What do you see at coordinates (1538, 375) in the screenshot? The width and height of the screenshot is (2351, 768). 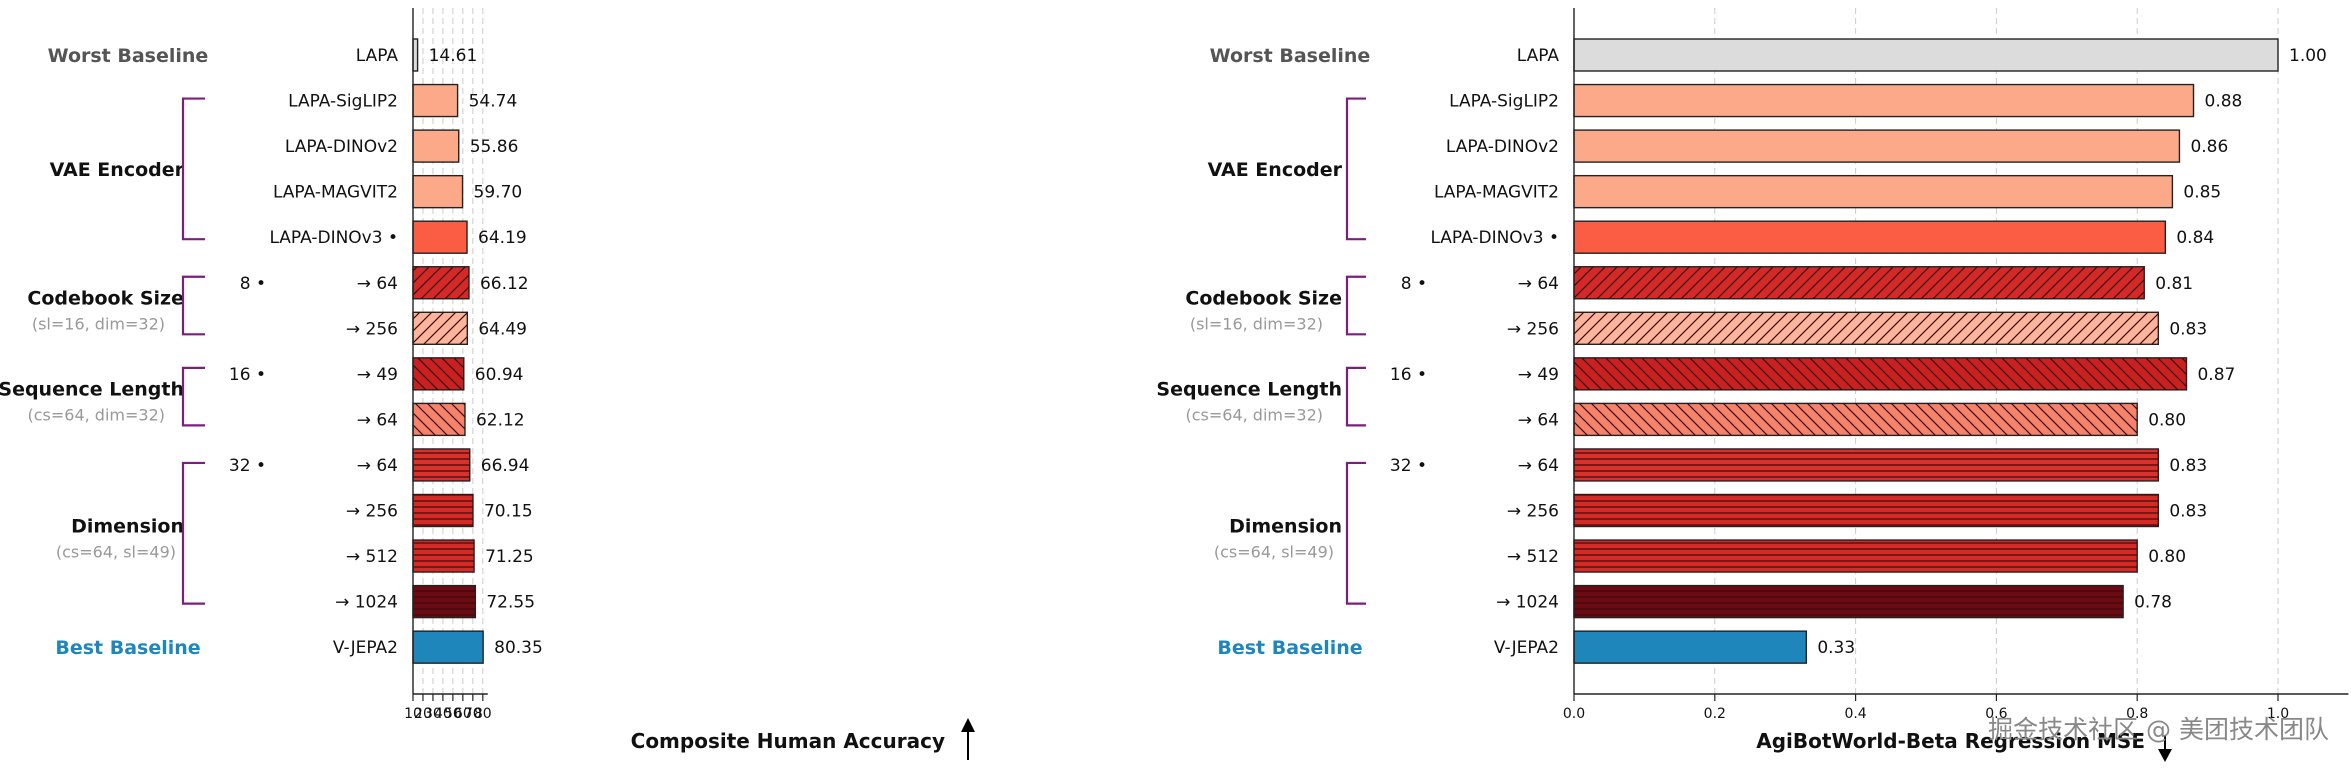 I see `panel2-category-label: → 49` at bounding box center [1538, 375].